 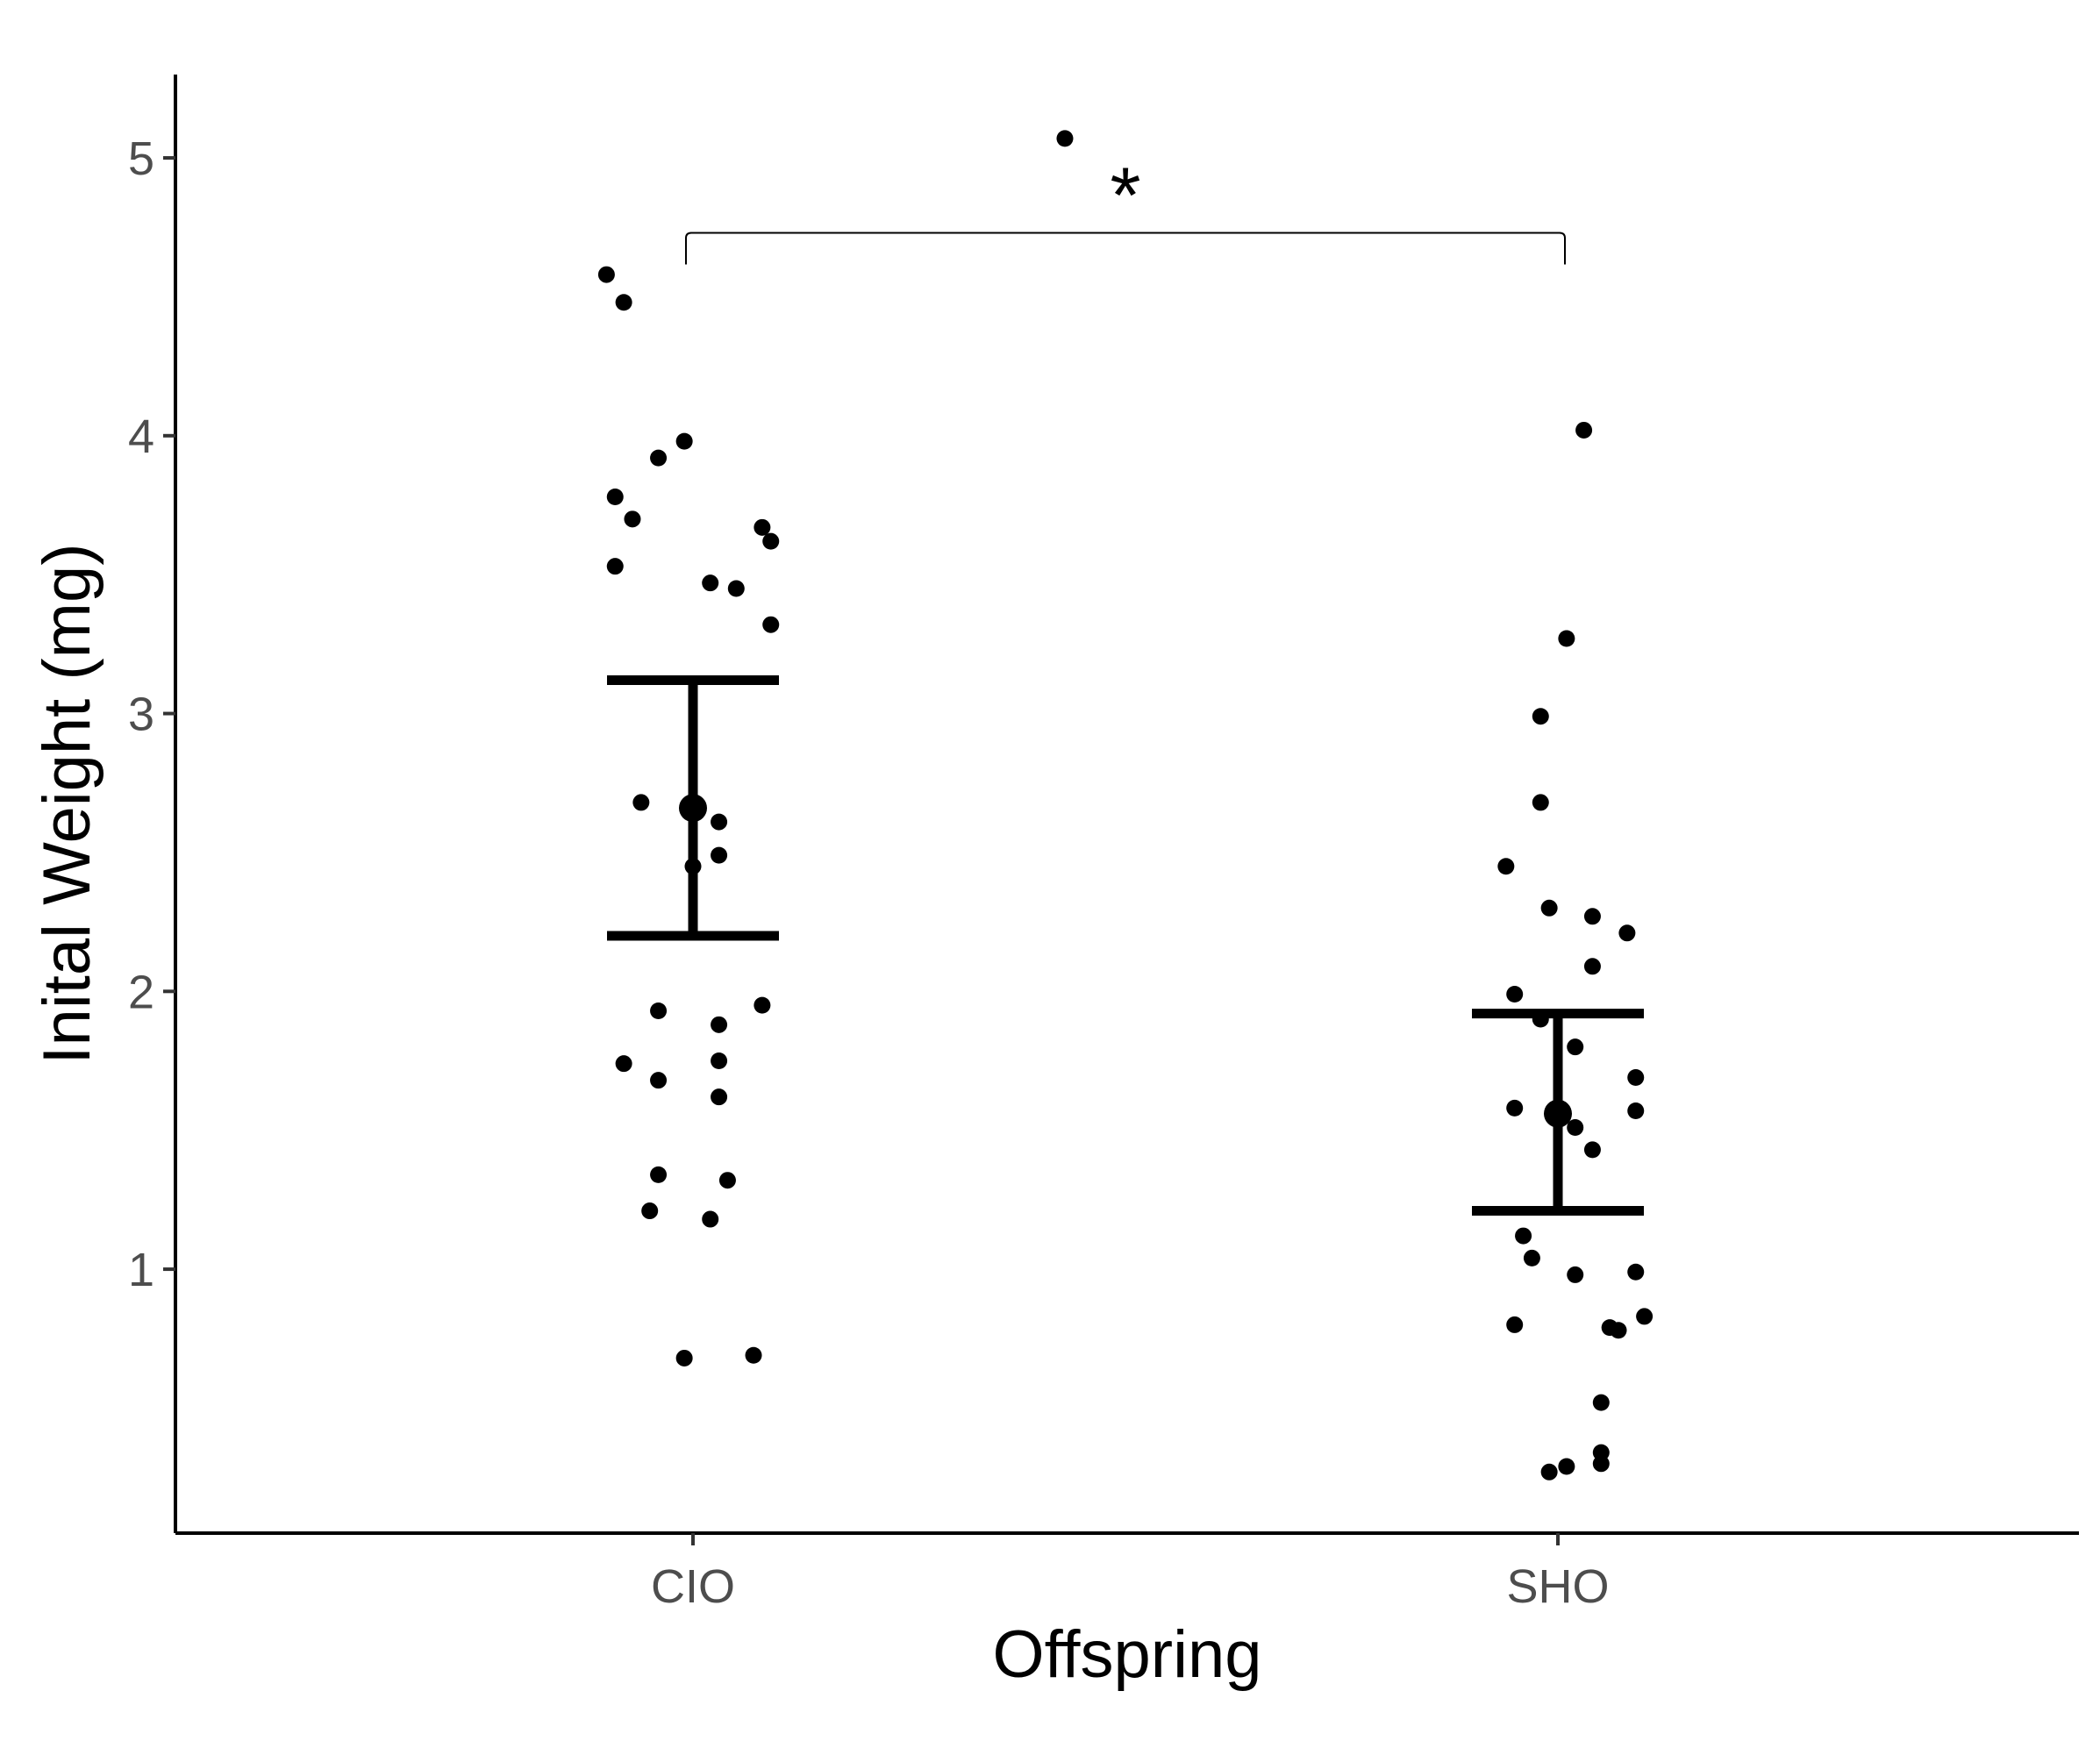 What do you see at coordinates (141, 436) in the screenshot?
I see `y-tick-label: 4` at bounding box center [141, 436].